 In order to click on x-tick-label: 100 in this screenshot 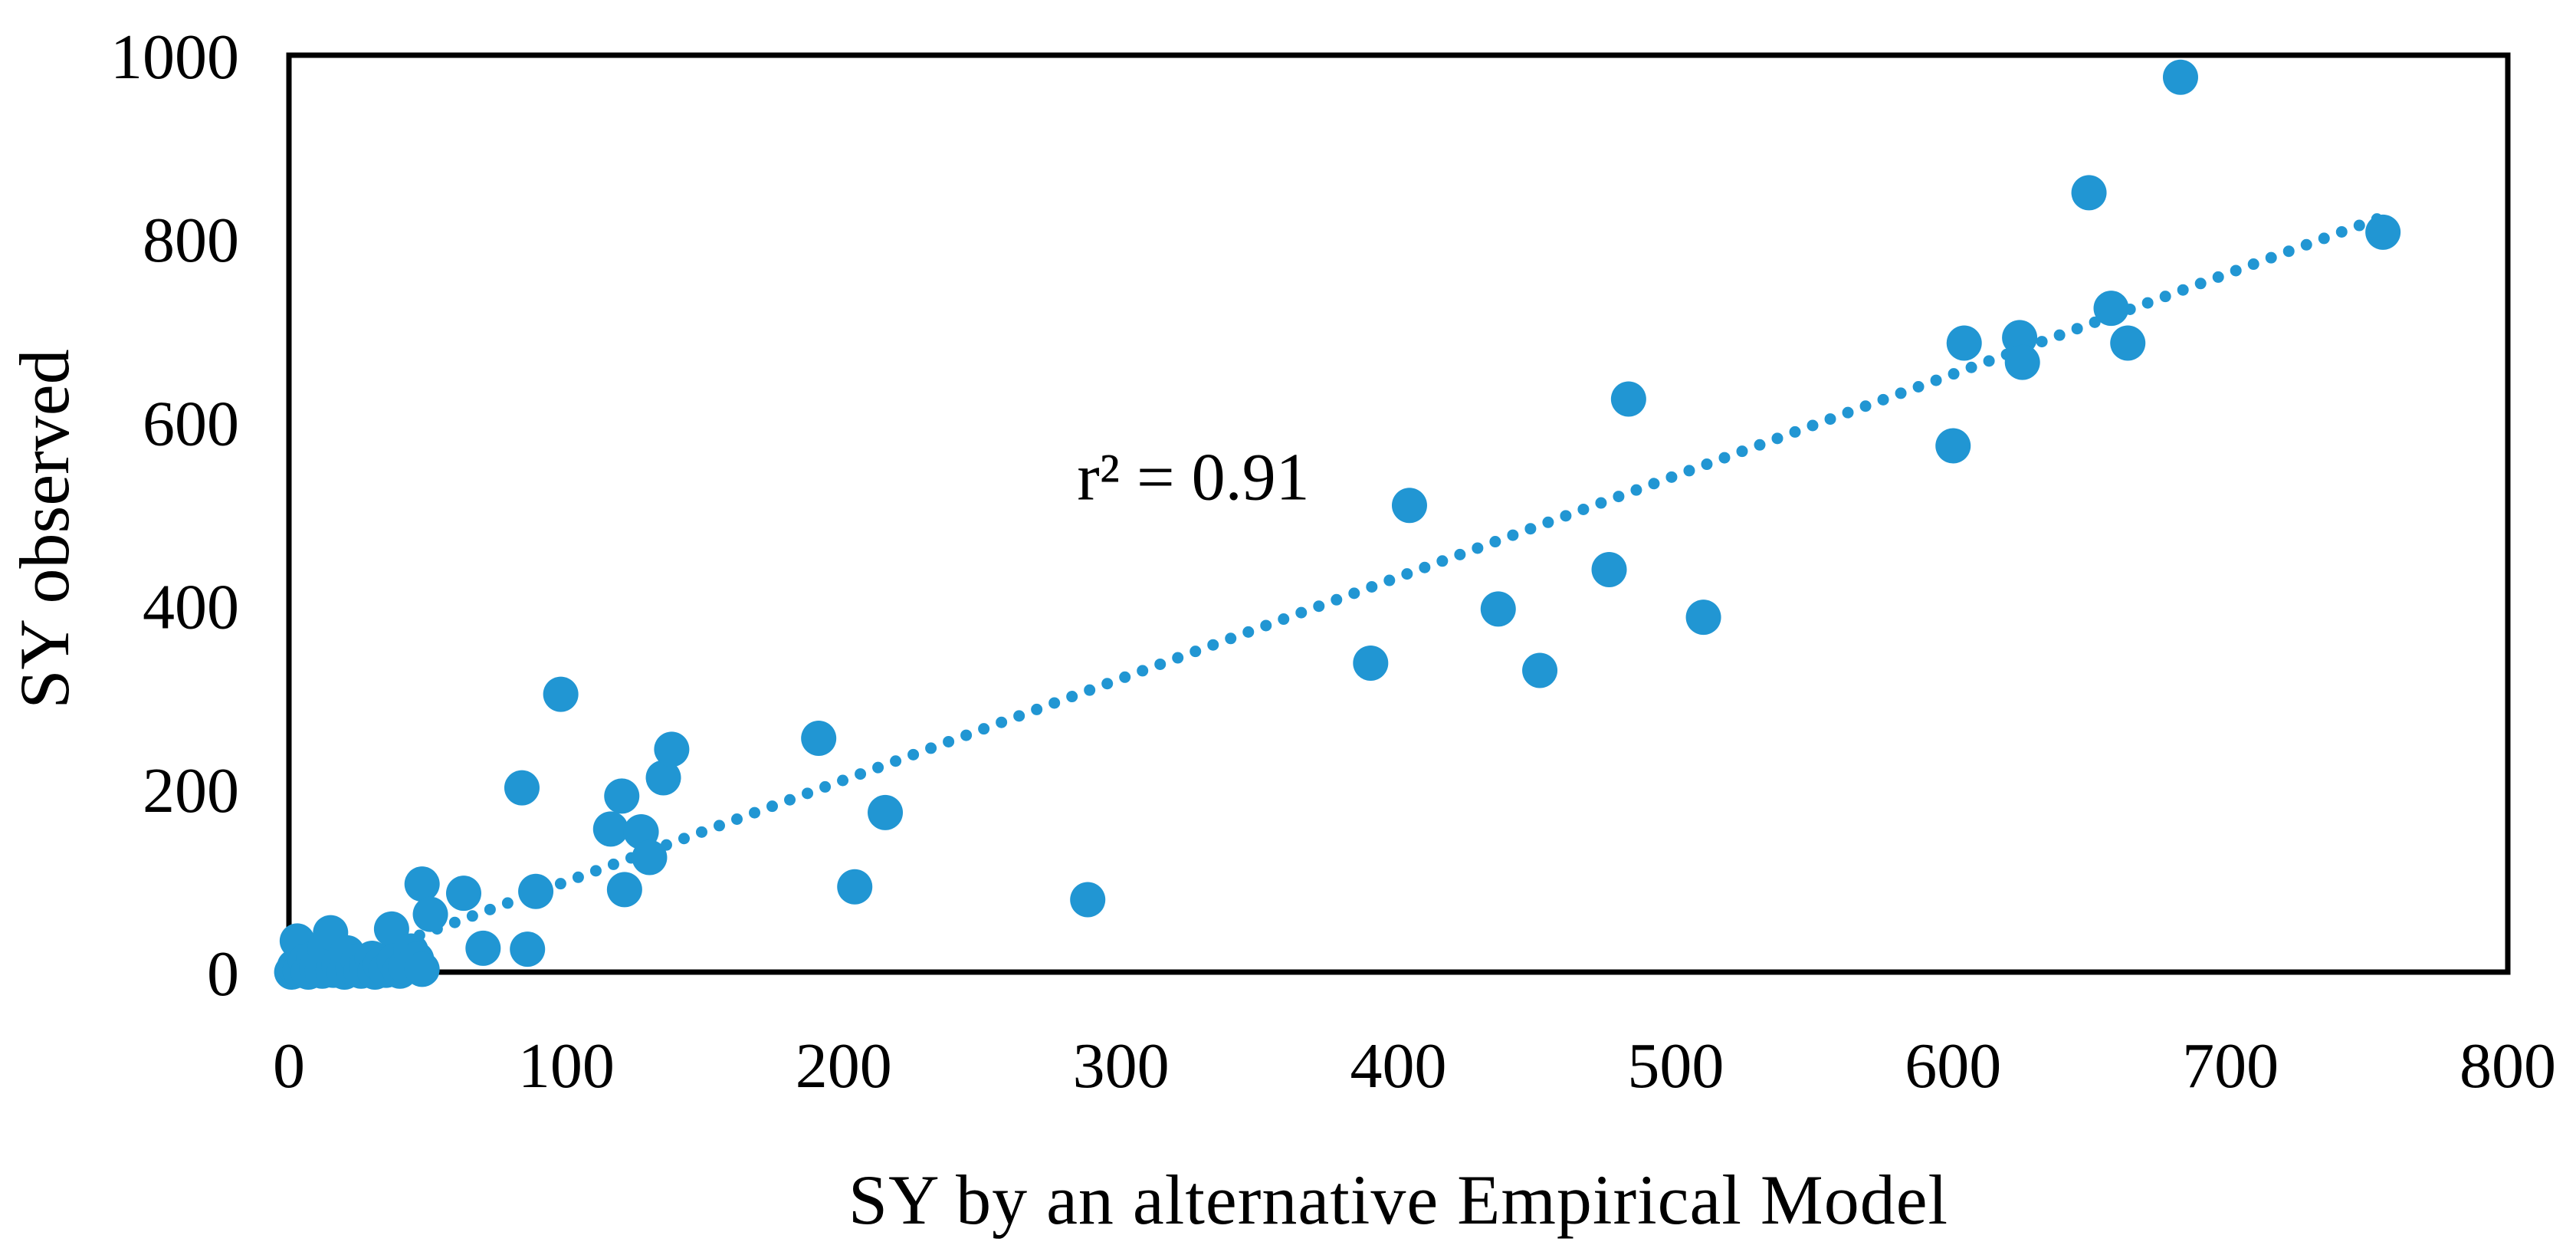, I will do `click(566, 1066)`.